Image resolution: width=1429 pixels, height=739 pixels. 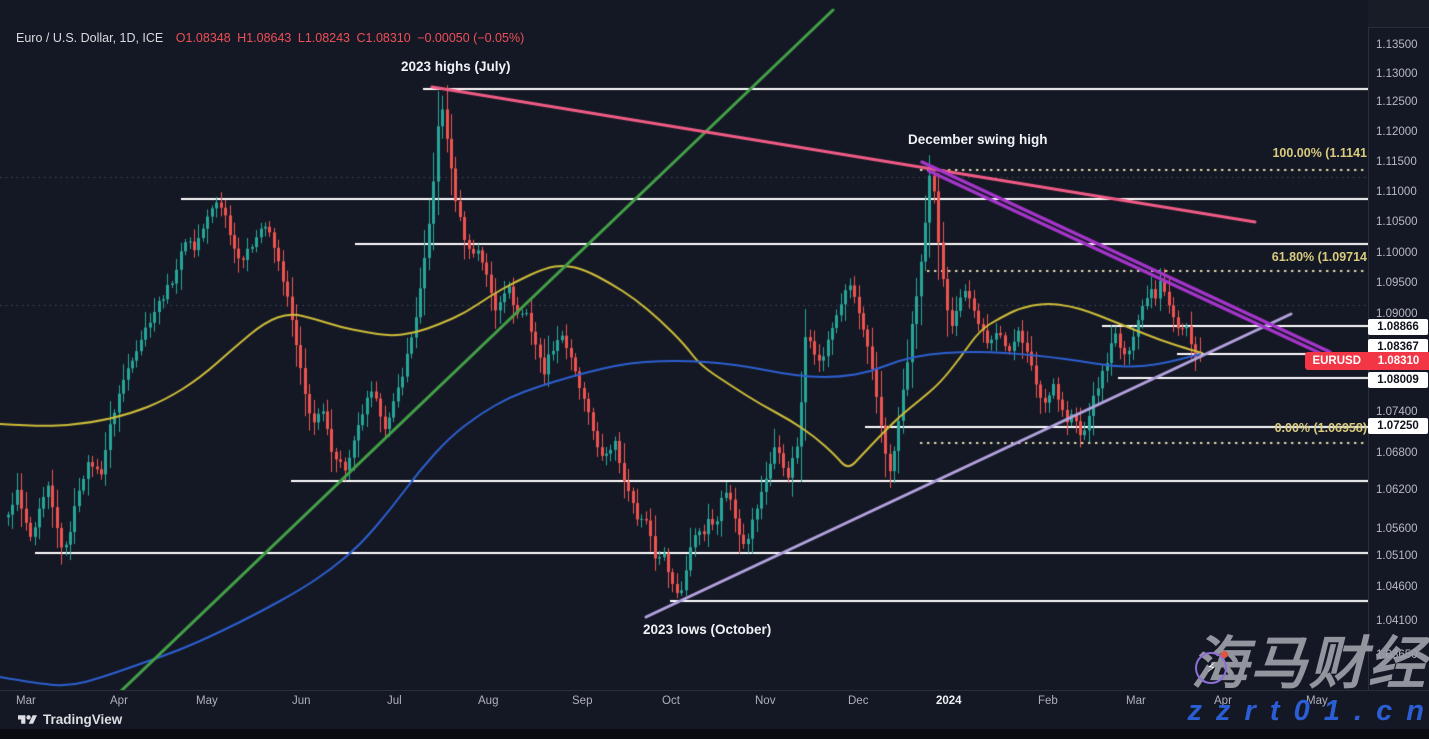 What do you see at coordinates (488, 701) in the screenshot?
I see `time-axis-month-label: Aug` at bounding box center [488, 701].